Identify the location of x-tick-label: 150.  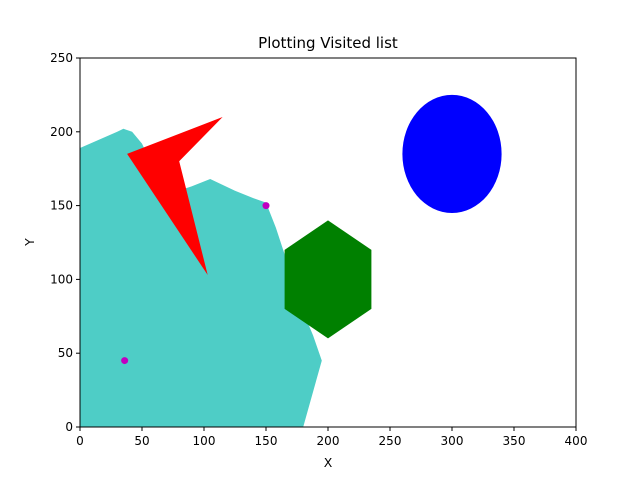
(266, 441).